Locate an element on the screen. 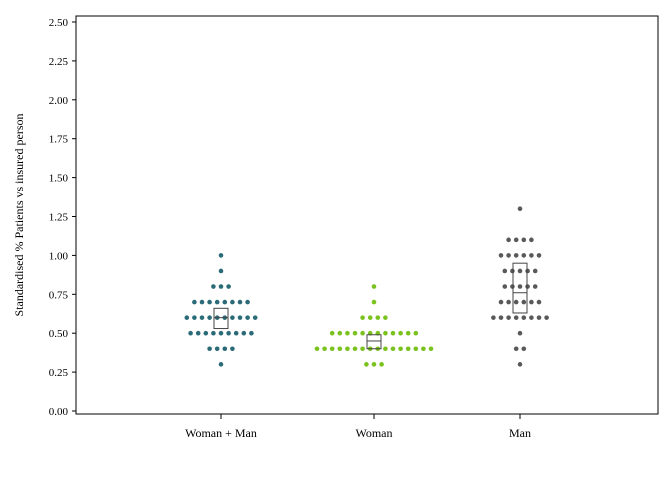 This screenshot has height=480, width=672. x-category-label: Woman + Man is located at coordinates (221, 433).